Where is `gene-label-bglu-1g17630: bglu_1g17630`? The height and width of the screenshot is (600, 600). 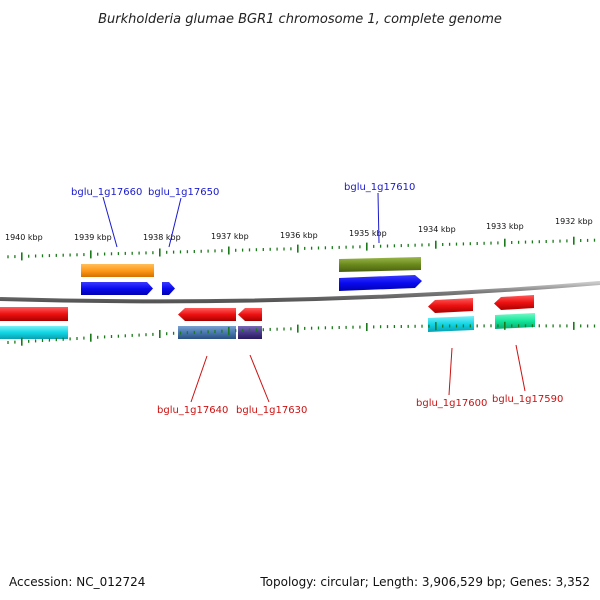
gene-label-bglu-1g17630: bglu_1g17630 is located at coordinates (271, 385).